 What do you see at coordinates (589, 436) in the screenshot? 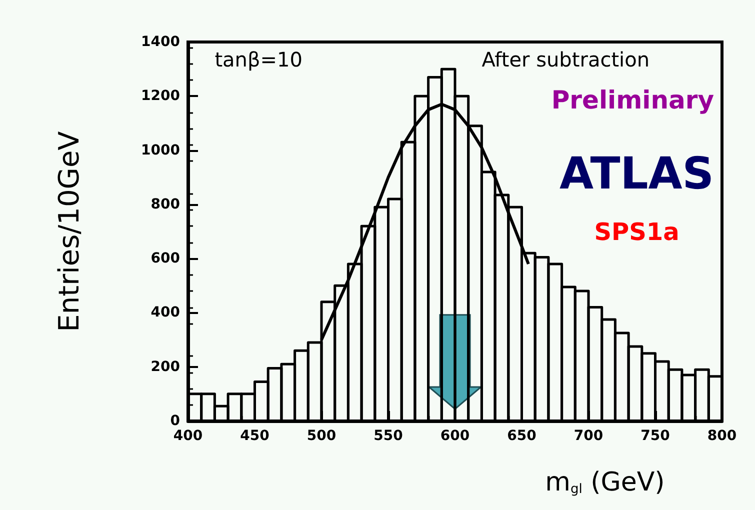
I see `x-tick-label: 700` at bounding box center [589, 436].